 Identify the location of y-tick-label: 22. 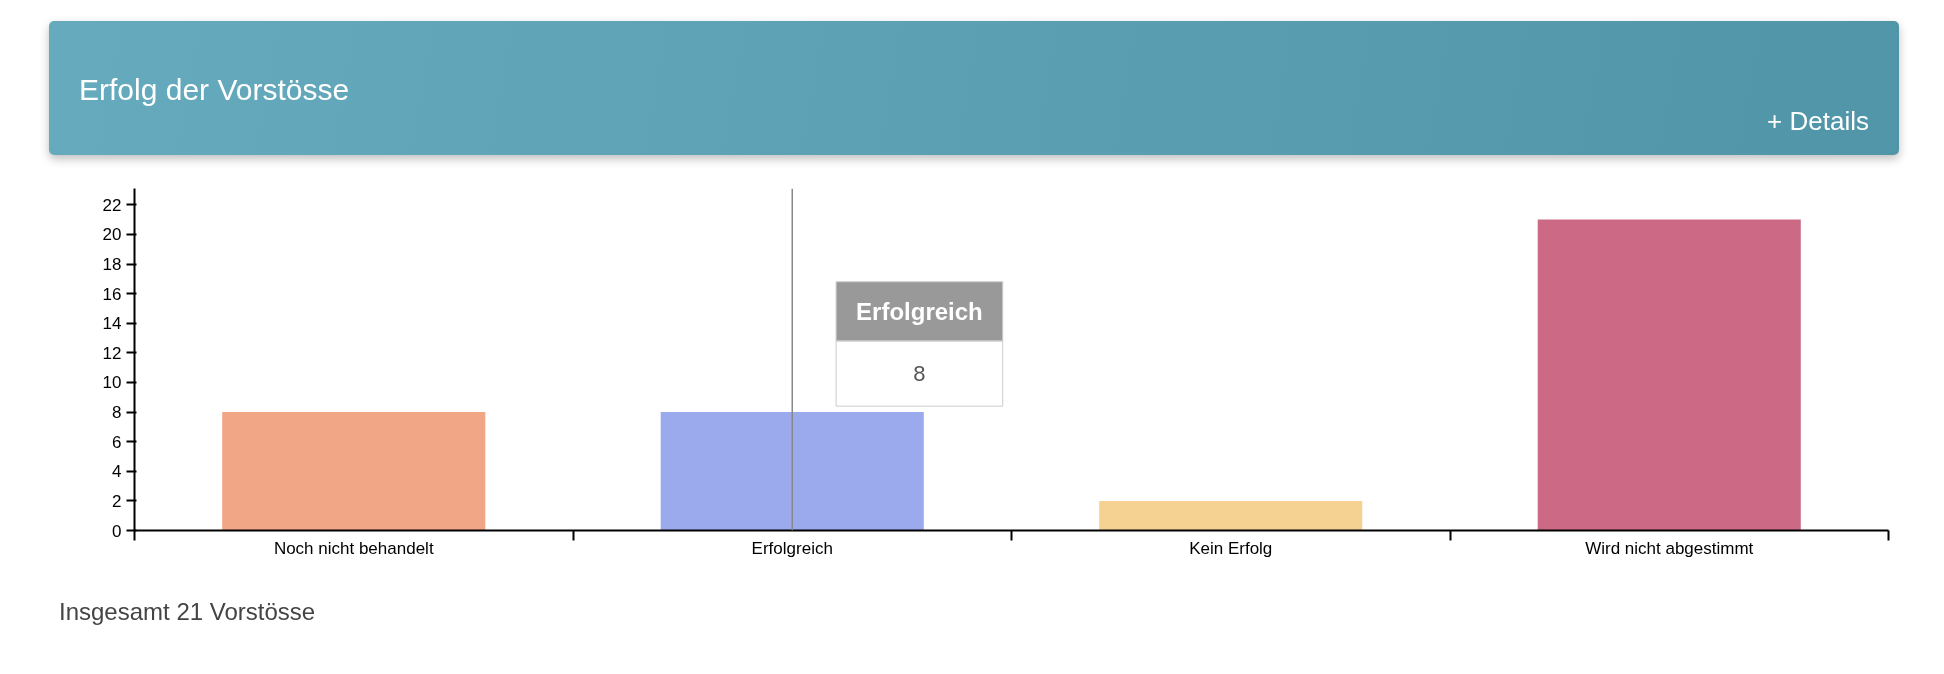
(112, 205).